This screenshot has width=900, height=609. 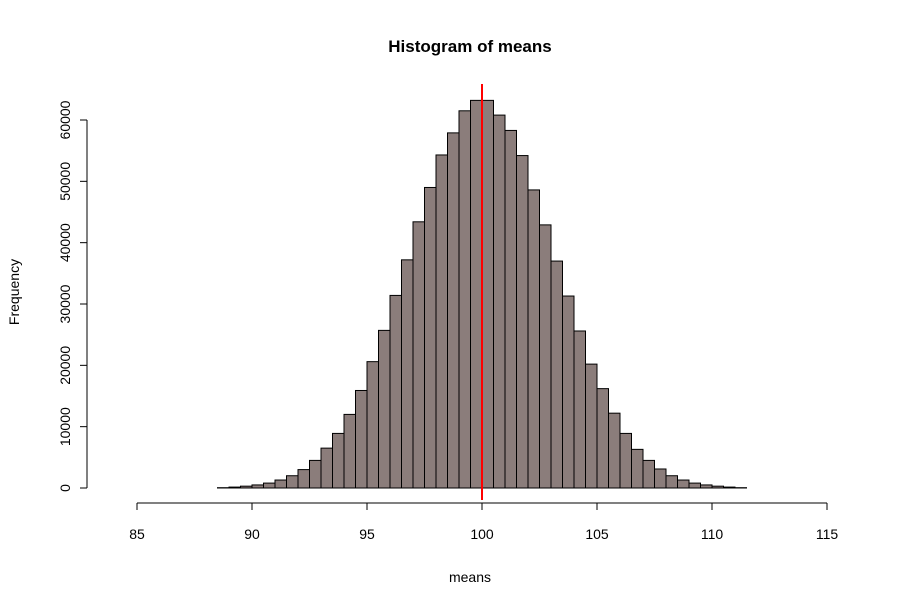 I want to click on x-tick-label: 90, so click(x=252, y=534).